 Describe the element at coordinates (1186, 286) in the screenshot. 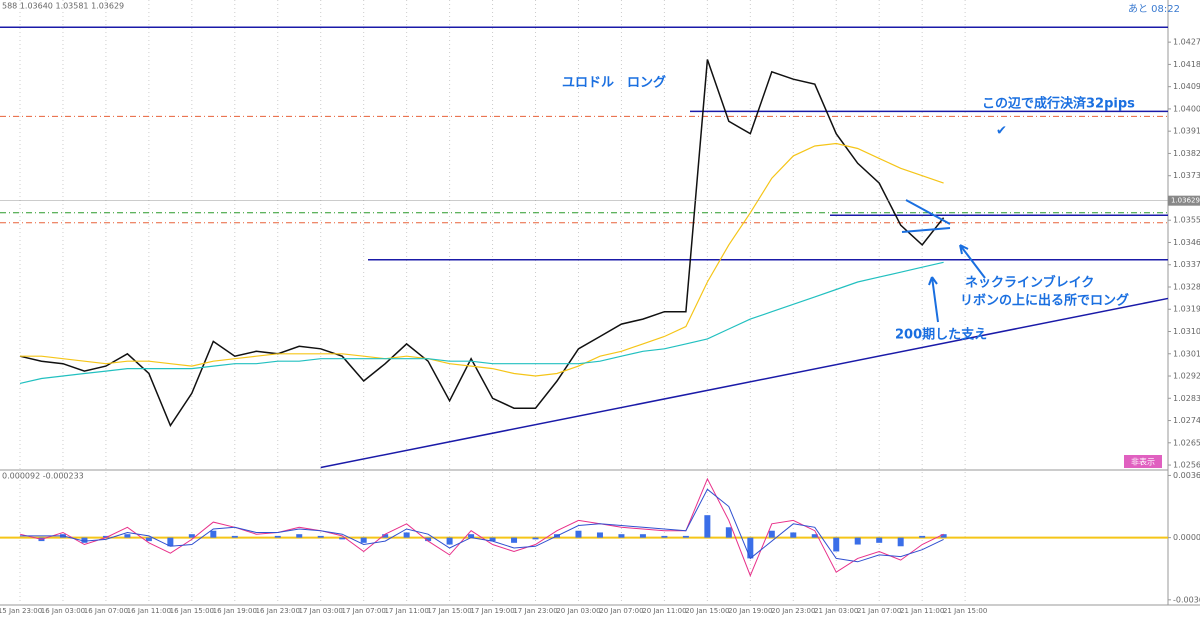

I see `y-tick-label: 1.03280` at that location.